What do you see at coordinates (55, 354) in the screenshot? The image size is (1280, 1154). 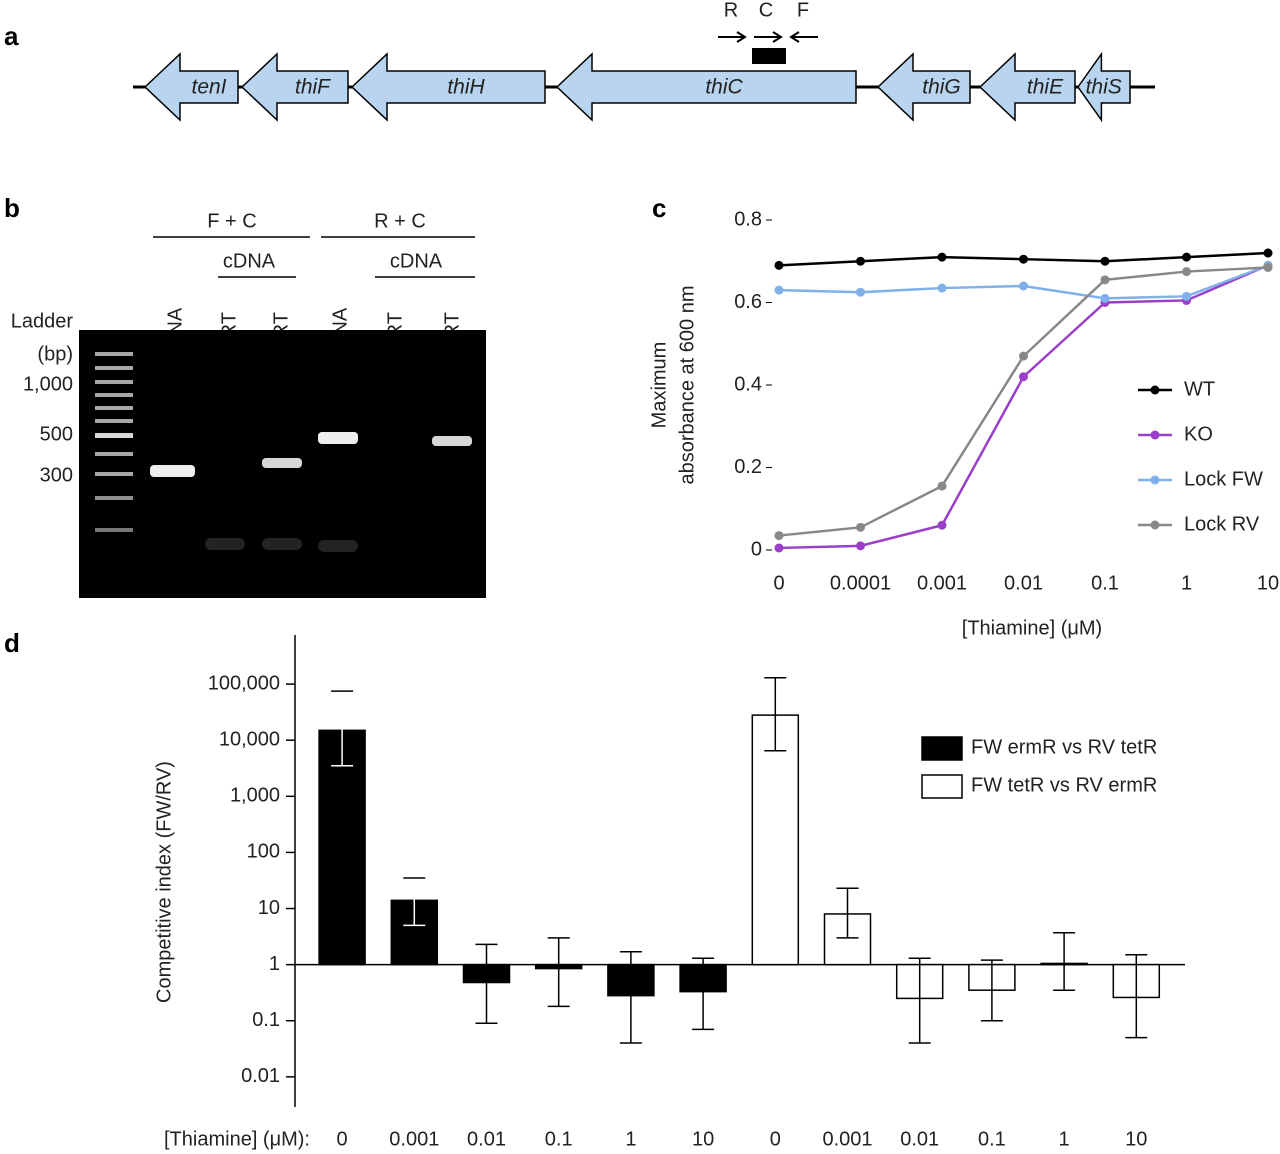 I see `ladder-title: (bp)` at bounding box center [55, 354].